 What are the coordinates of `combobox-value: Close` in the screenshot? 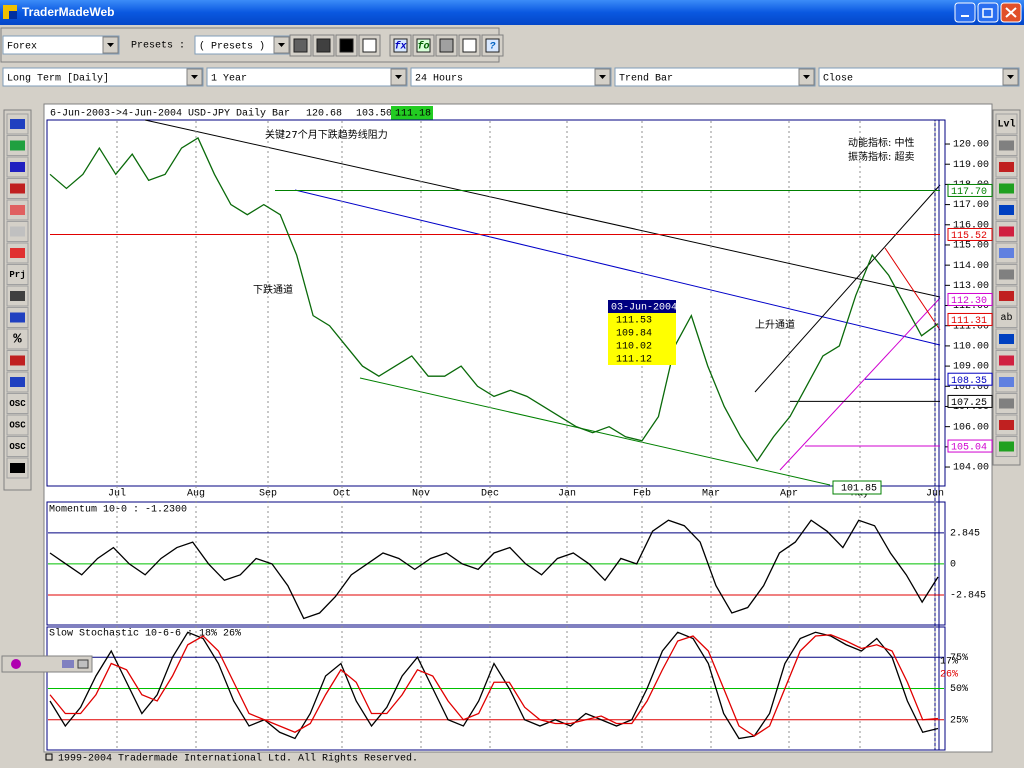 It's located at (838, 79).